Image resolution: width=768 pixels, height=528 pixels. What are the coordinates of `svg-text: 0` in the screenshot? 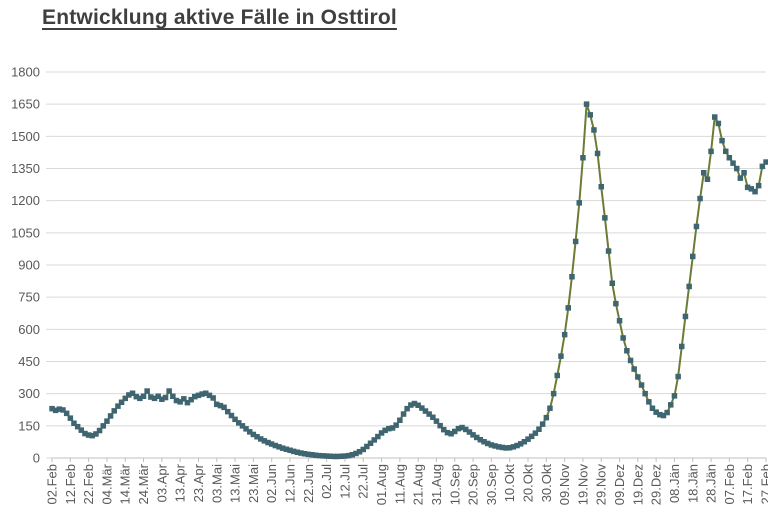 It's located at (36, 458).